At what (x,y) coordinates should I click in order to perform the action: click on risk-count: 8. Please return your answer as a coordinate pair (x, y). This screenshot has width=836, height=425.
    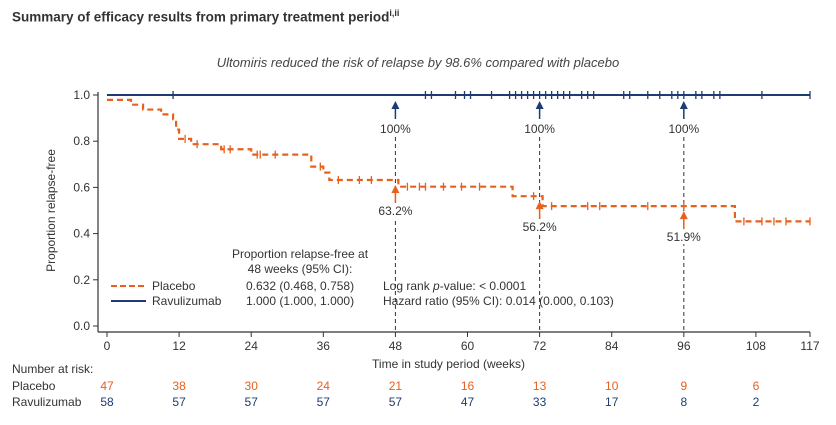
    Looking at the image, I should click on (683, 402).